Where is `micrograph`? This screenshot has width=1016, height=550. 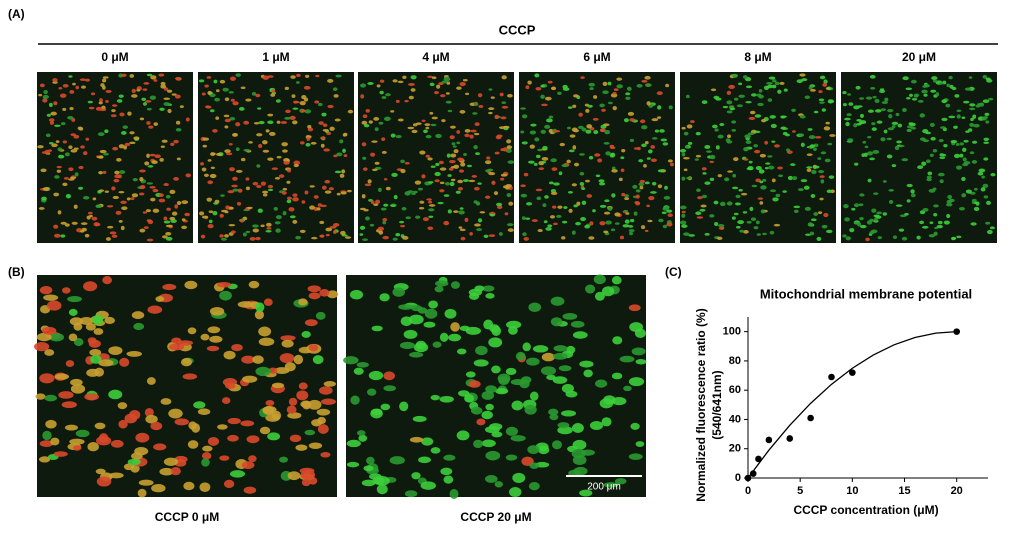 micrograph is located at coordinates (115, 157).